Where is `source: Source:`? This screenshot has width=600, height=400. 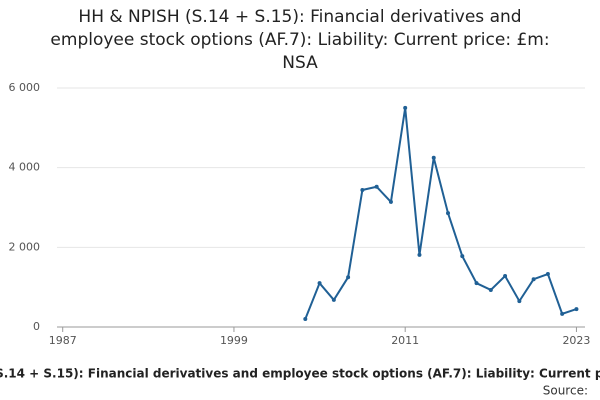
source: Source: is located at coordinates (565, 391).